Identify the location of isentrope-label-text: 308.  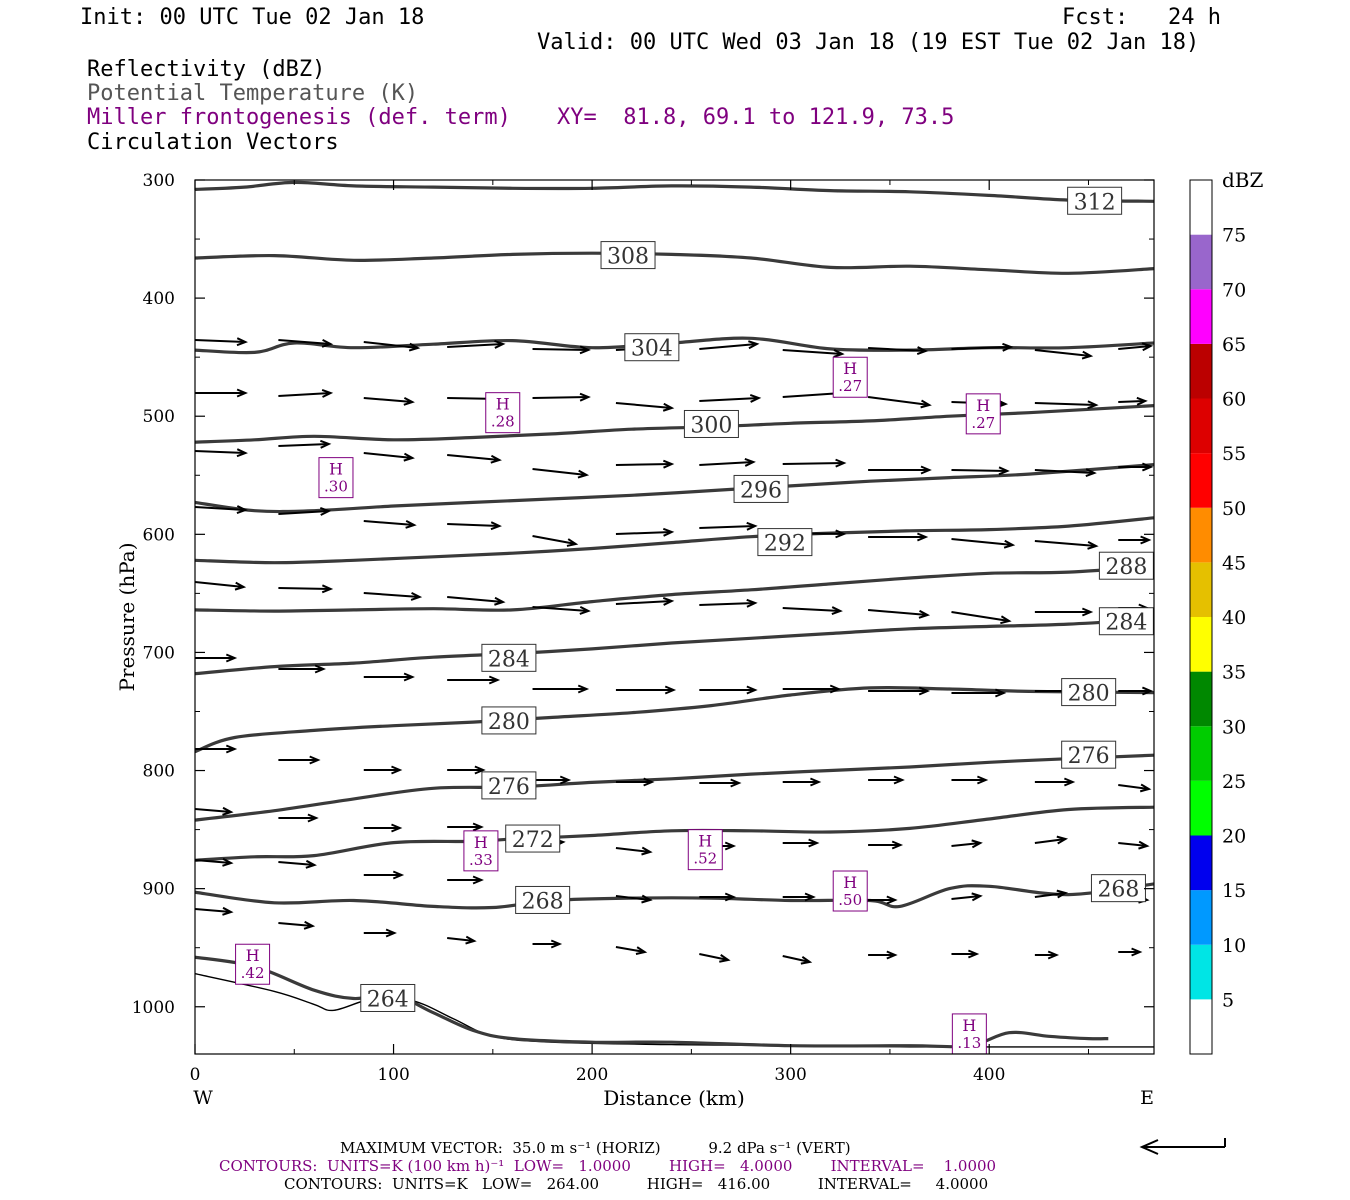
(628, 257).